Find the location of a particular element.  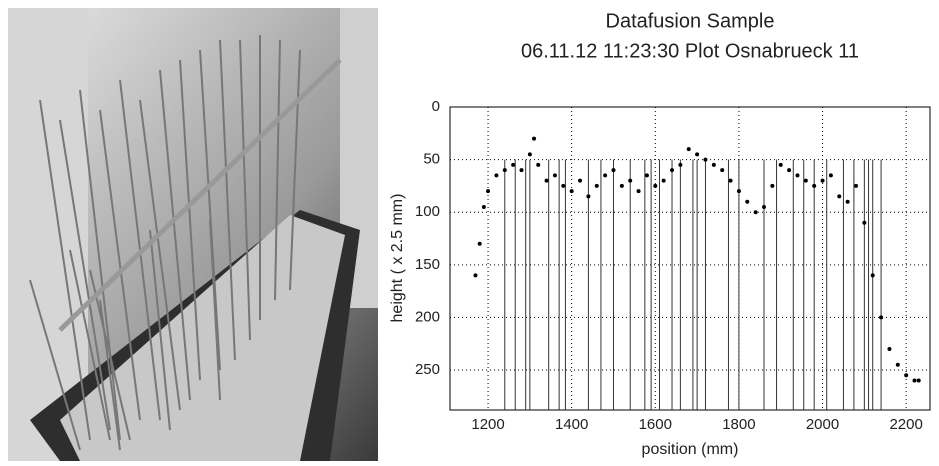

y-axis-label: height ( x 2.5 mm) is located at coordinates (397, 258).